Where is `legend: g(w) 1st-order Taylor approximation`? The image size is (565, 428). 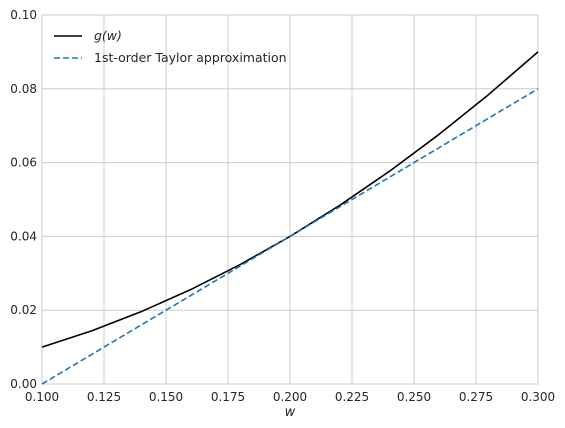 legend: g(w) 1st-order Taylor approximation is located at coordinates (170, 46).